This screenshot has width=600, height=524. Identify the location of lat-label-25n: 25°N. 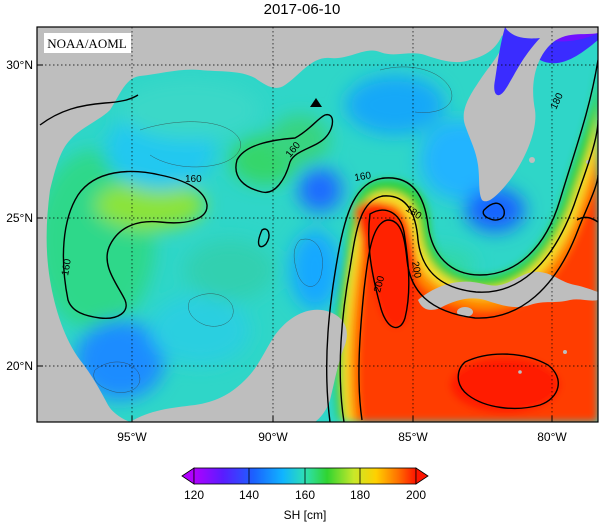
(19, 218).